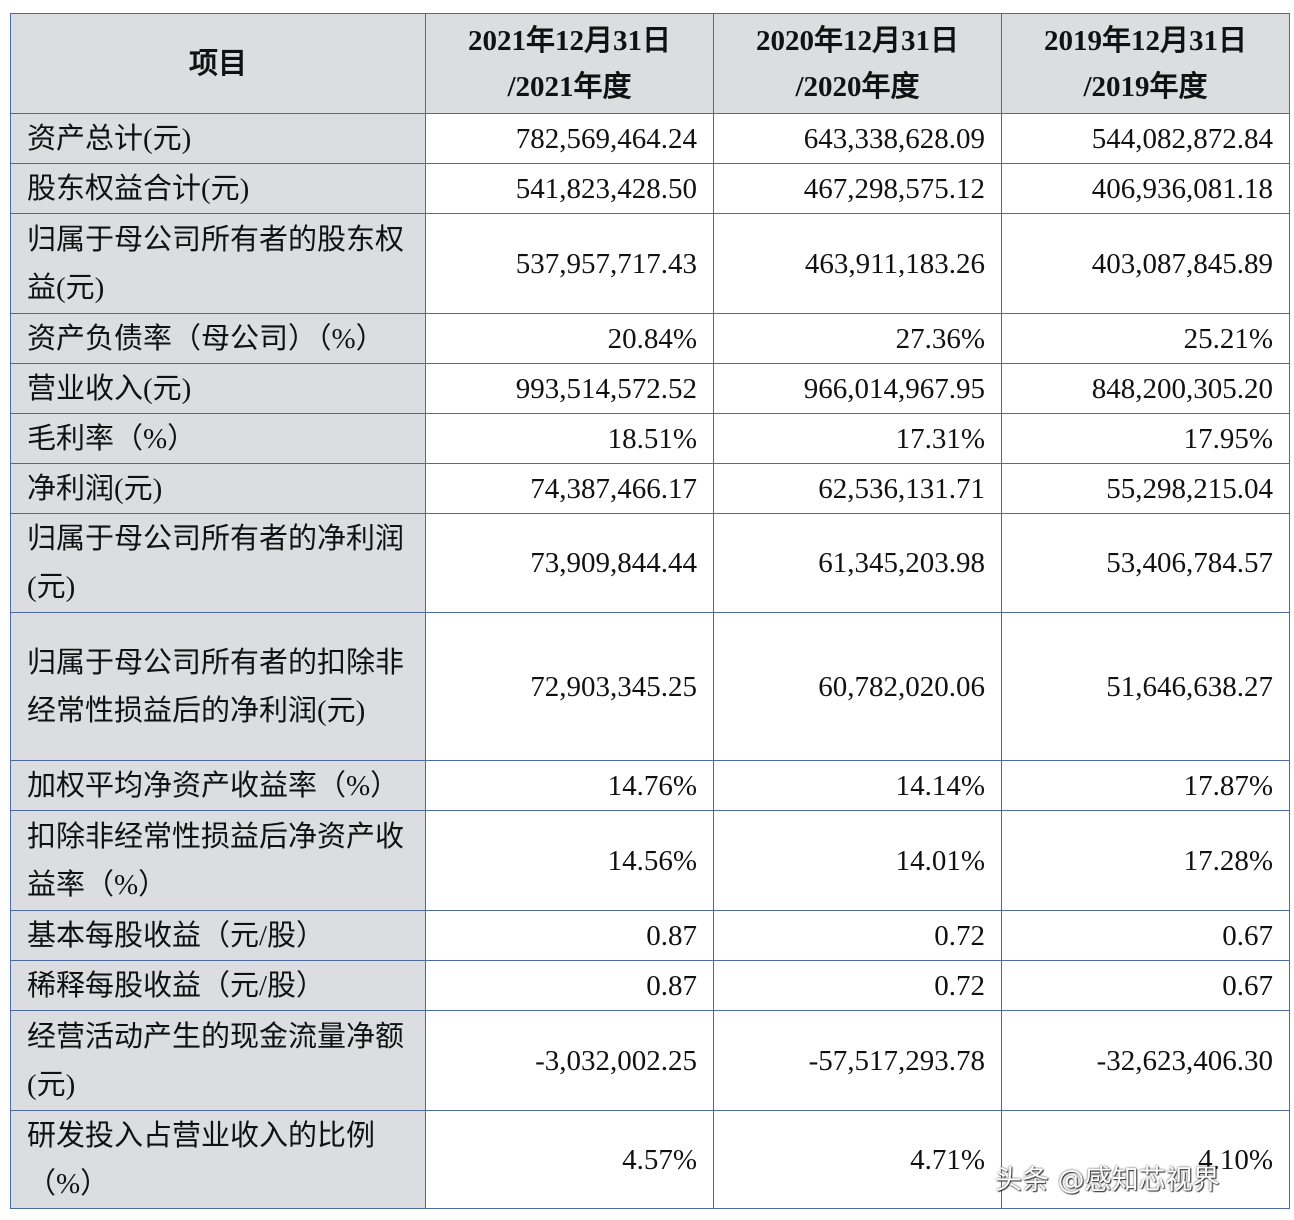  Describe the element at coordinates (857, 263) in the screenshot. I see `cell-value: 463,911,183.26` at that location.